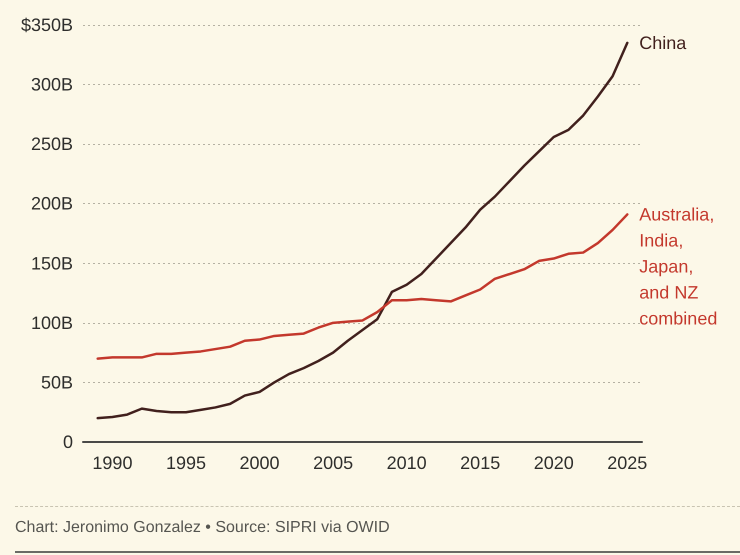 This screenshot has width=740, height=555. Describe the element at coordinates (67, 442) in the screenshot. I see `y-tick-label: 0` at that location.